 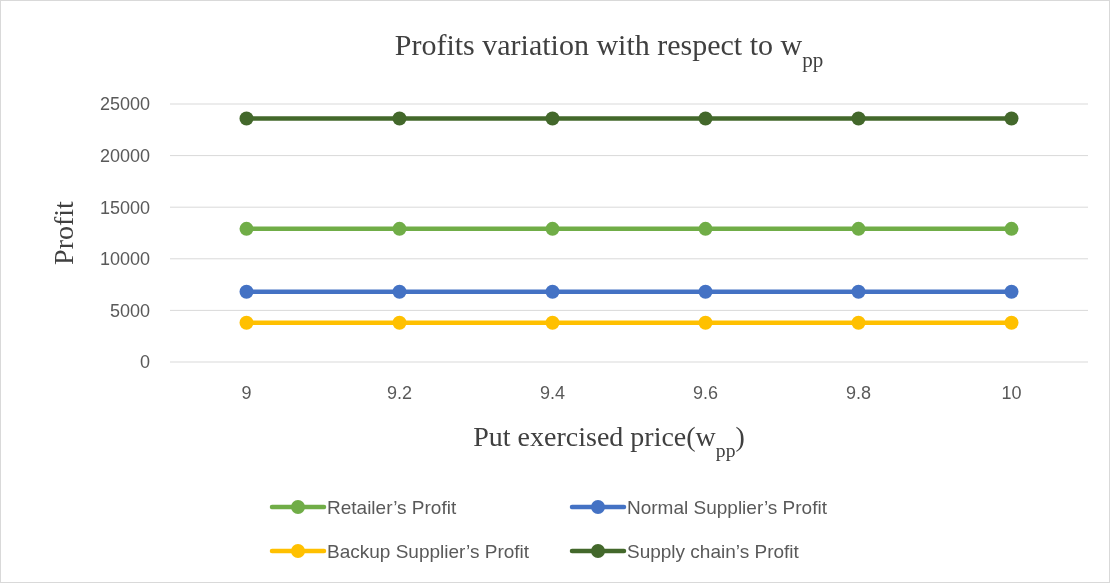 What do you see at coordinates (609, 441) in the screenshot?
I see `x-axis-title: Put exercised price(w$_{pp}$)` at bounding box center [609, 441].